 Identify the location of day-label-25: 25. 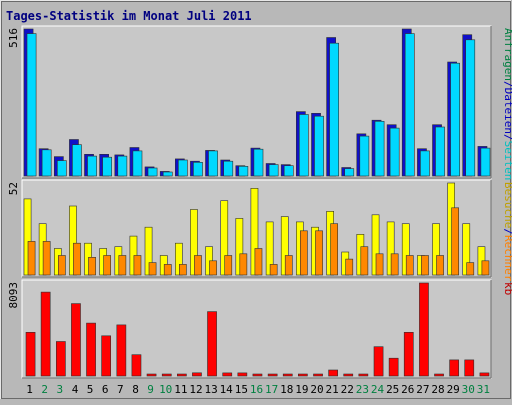
(392, 389).